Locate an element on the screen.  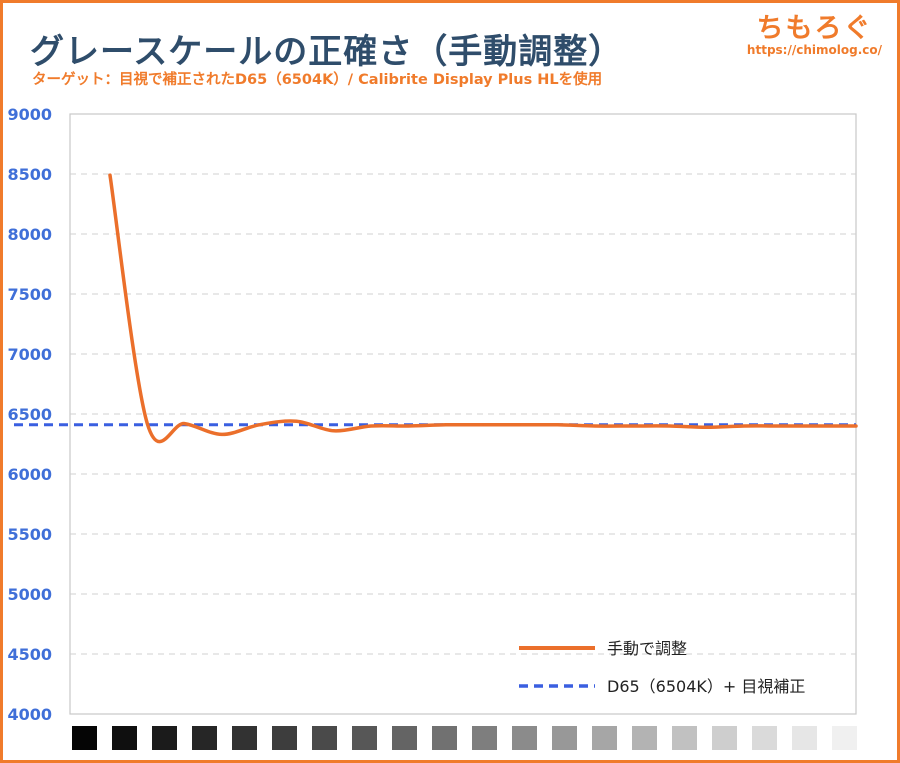
y-tick-label: 8000 is located at coordinates (29, 234).